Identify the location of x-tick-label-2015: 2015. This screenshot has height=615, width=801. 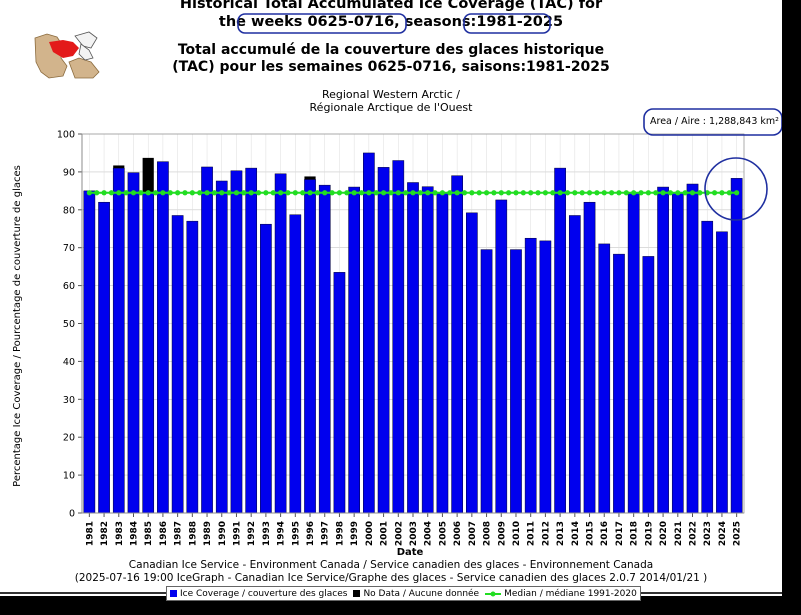
(591, 533).